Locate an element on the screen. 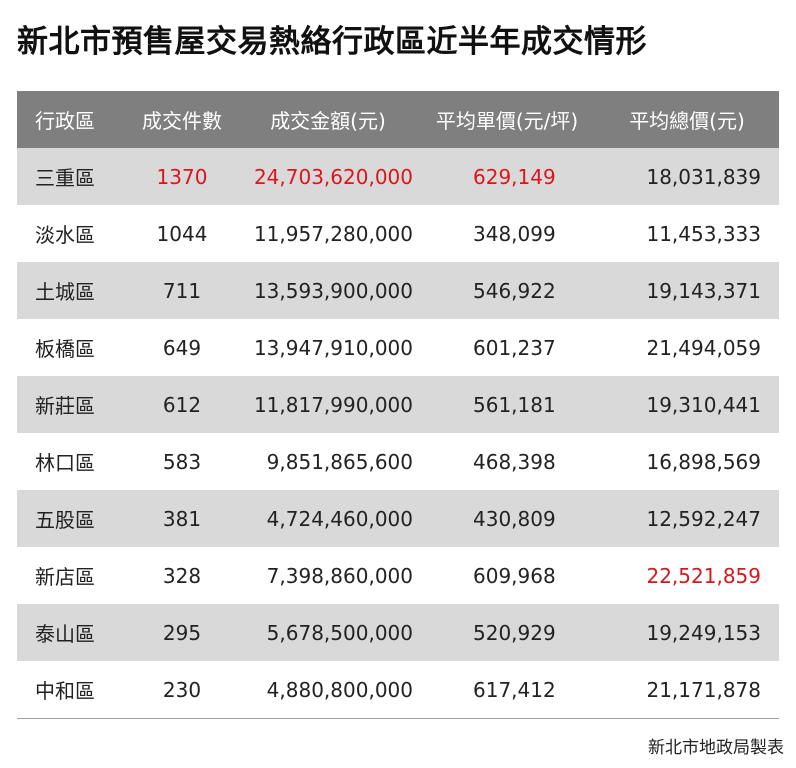 Image resolution: width=796 pixels, height=768 pixels. amount-cell: 7,398,860,000 is located at coordinates (339, 575).